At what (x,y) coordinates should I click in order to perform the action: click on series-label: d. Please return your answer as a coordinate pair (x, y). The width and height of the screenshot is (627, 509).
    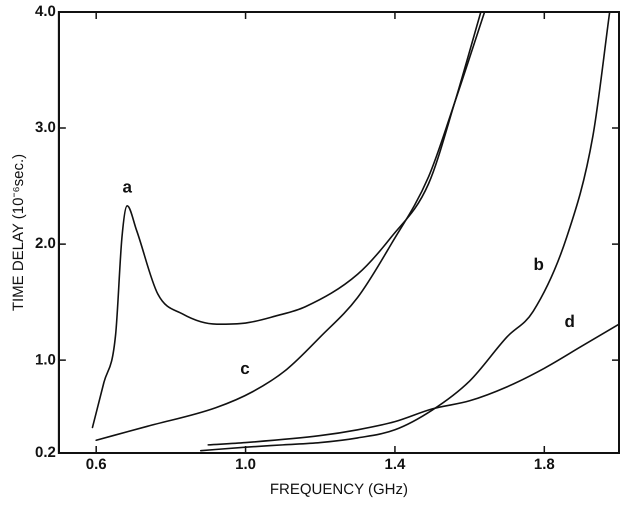
    Looking at the image, I should click on (569, 321).